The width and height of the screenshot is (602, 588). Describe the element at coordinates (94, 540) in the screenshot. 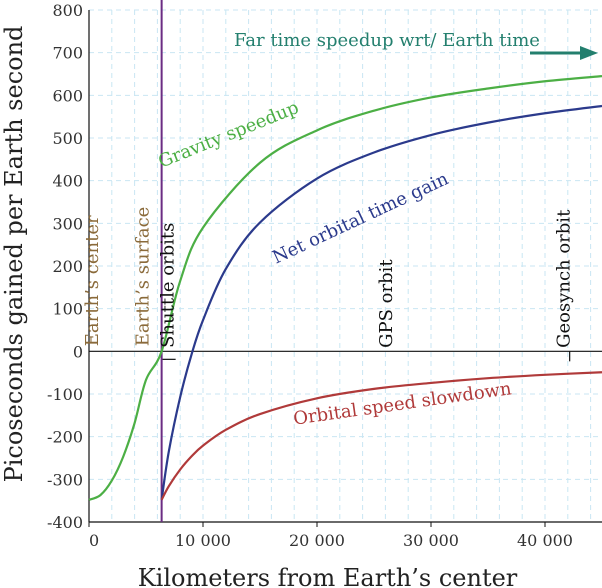

I see `x-tick-label: 0` at that location.